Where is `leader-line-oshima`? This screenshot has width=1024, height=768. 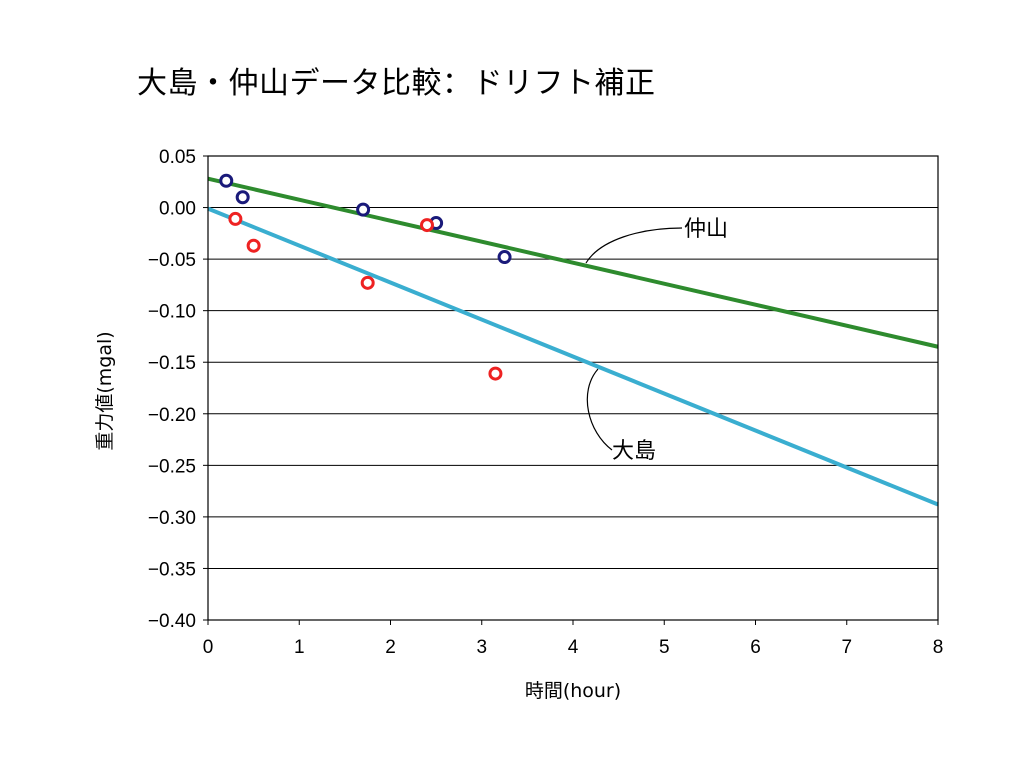 leader-line-oshima is located at coordinates (599, 409).